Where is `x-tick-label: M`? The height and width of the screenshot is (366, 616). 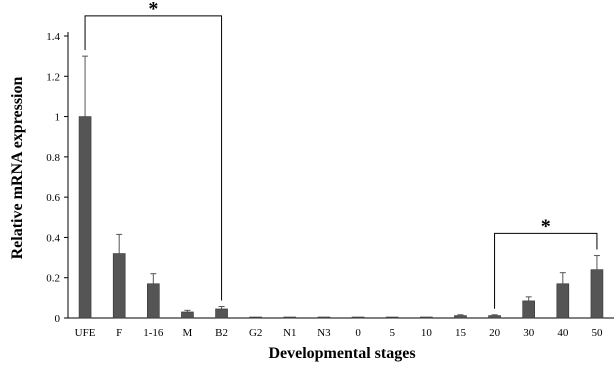
x-tick-label: M is located at coordinates (188, 333).